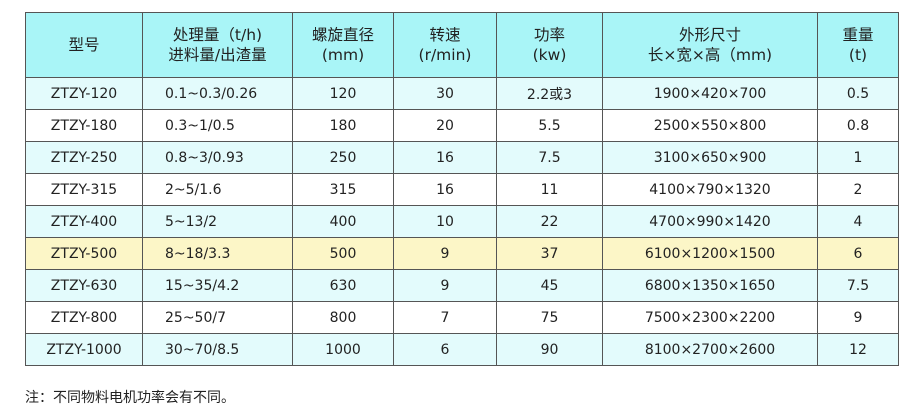 The width and height of the screenshot is (920, 415). What do you see at coordinates (549, 189) in the screenshot?
I see `table-cell: 11` at bounding box center [549, 189].